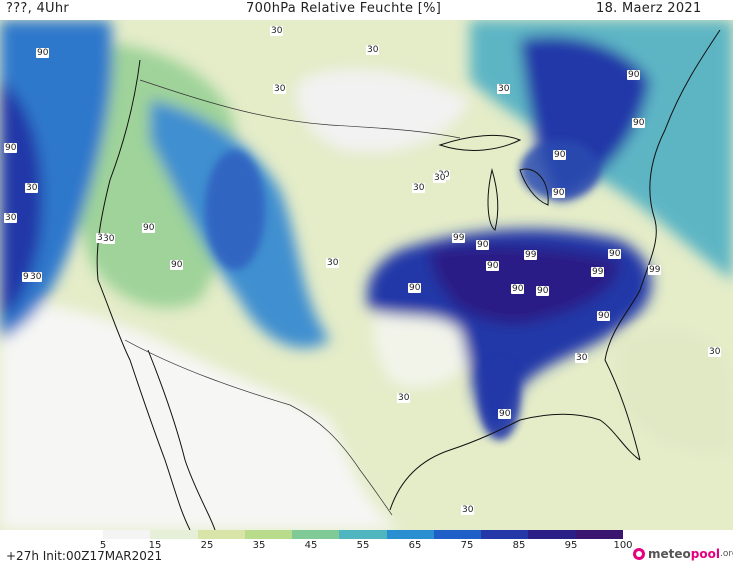 This screenshot has height=566, width=733. I want to click on legend-colorbar, so click(363, 534).